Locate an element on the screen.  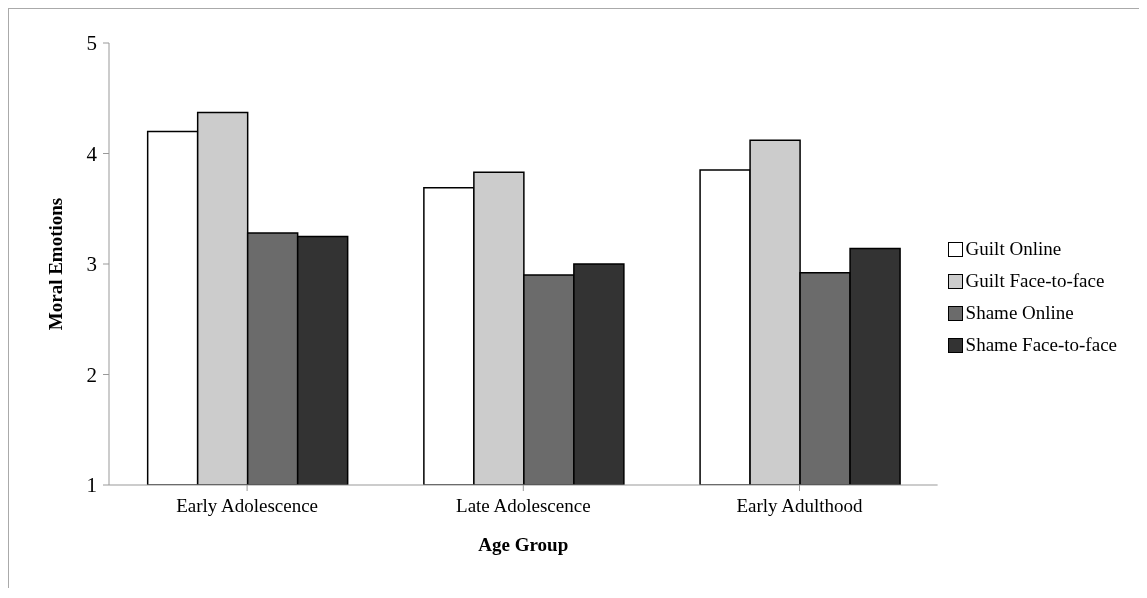
legend-label: Guilt Face-to-face is located at coordinates (1035, 281).